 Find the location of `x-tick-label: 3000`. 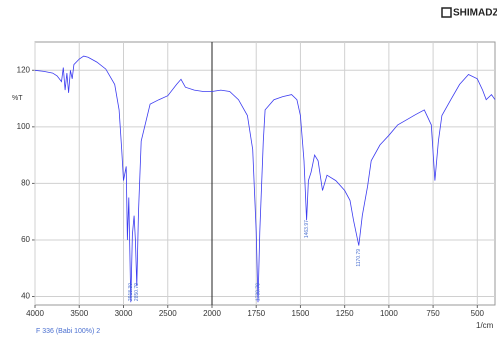

x-tick-label: 3000 is located at coordinates (124, 313).